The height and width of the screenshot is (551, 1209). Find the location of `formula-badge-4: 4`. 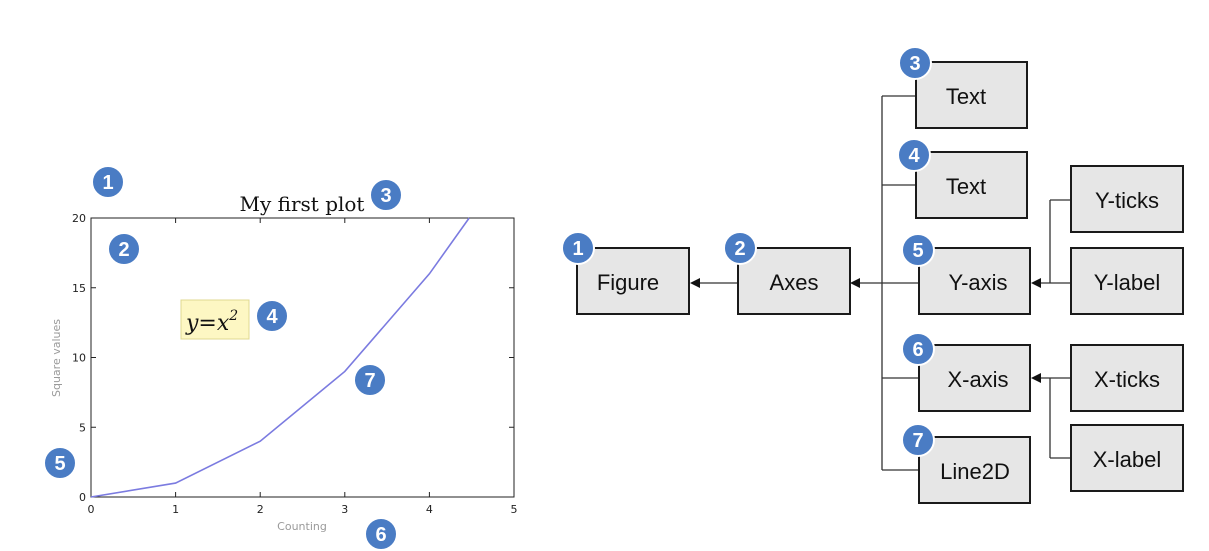

formula-badge-4: 4 is located at coordinates (272, 316).